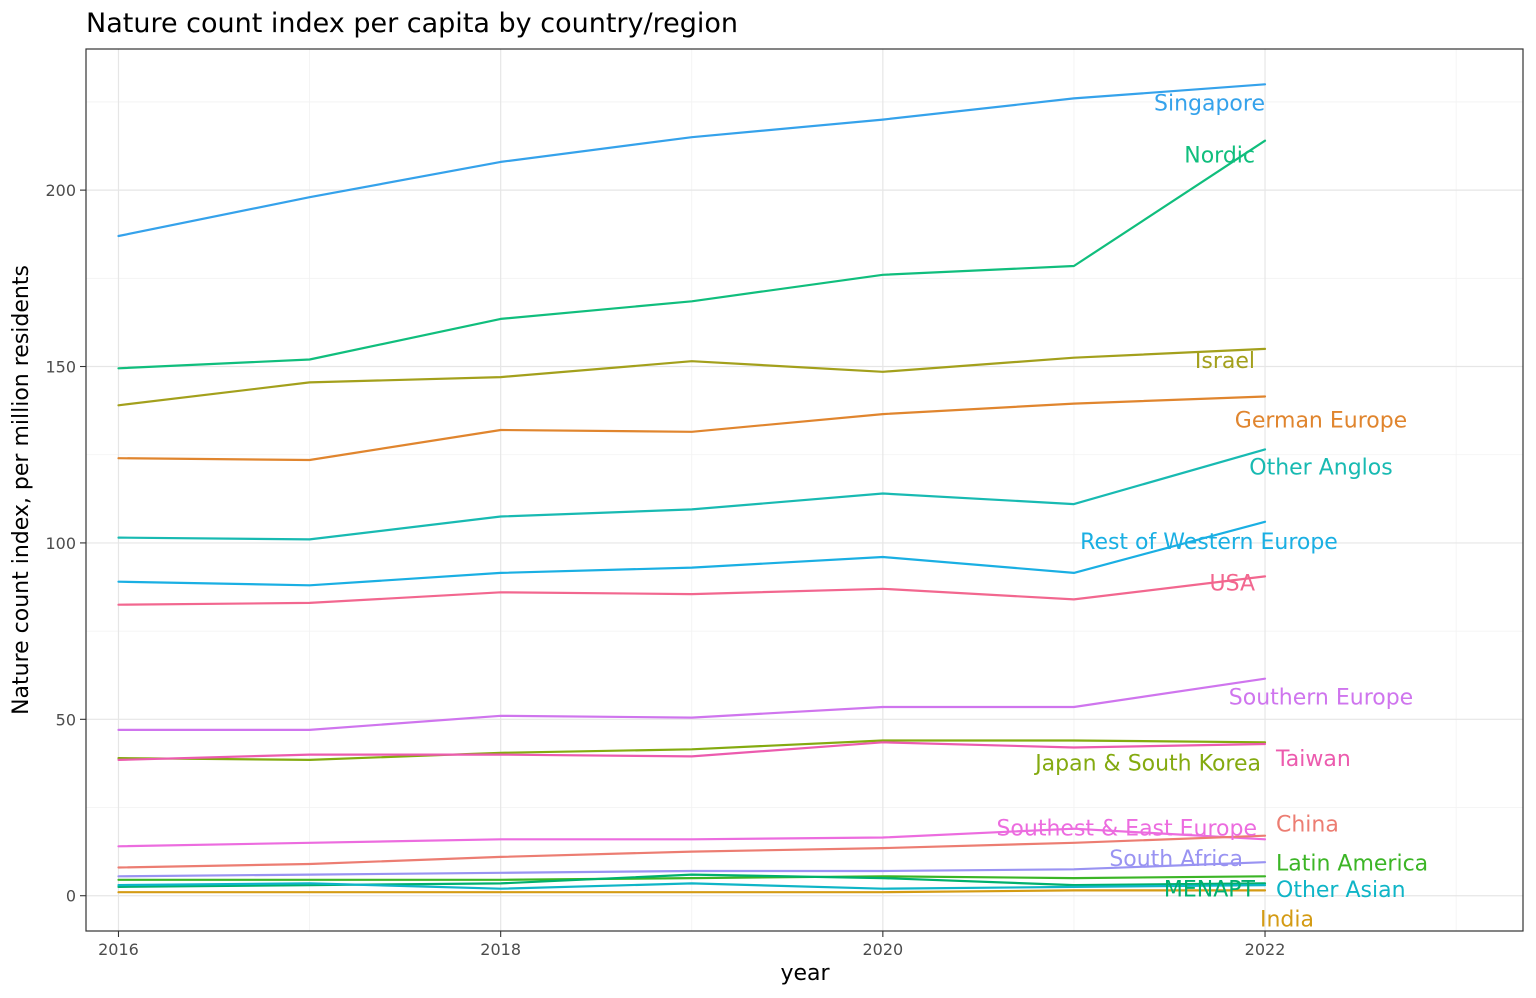 This screenshot has width=1536, height=998. What do you see at coordinates (692, 851) in the screenshot?
I see `series-line-china` at bounding box center [692, 851].